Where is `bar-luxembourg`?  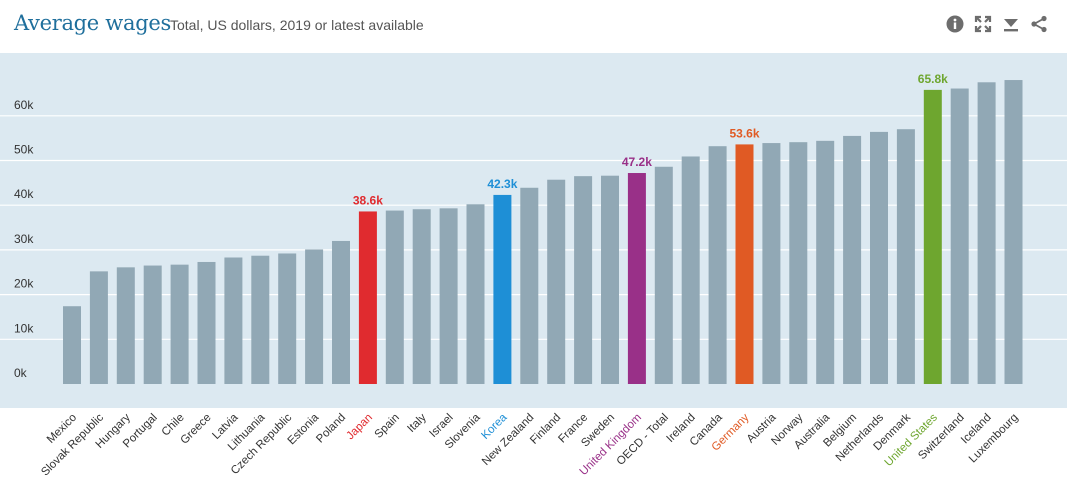
bar-luxembourg is located at coordinates (1013, 232).